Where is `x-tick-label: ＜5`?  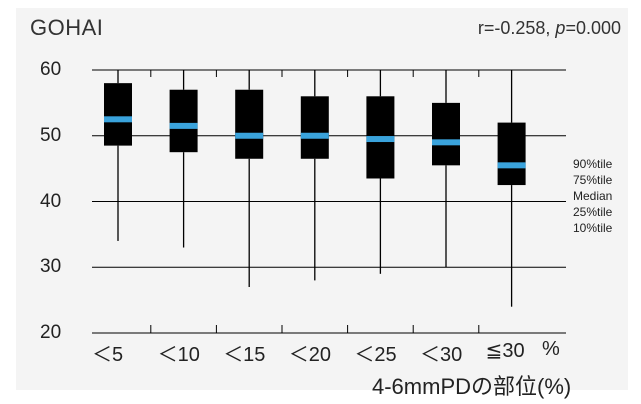
x-tick-label: ＜5 is located at coordinates (108, 355).